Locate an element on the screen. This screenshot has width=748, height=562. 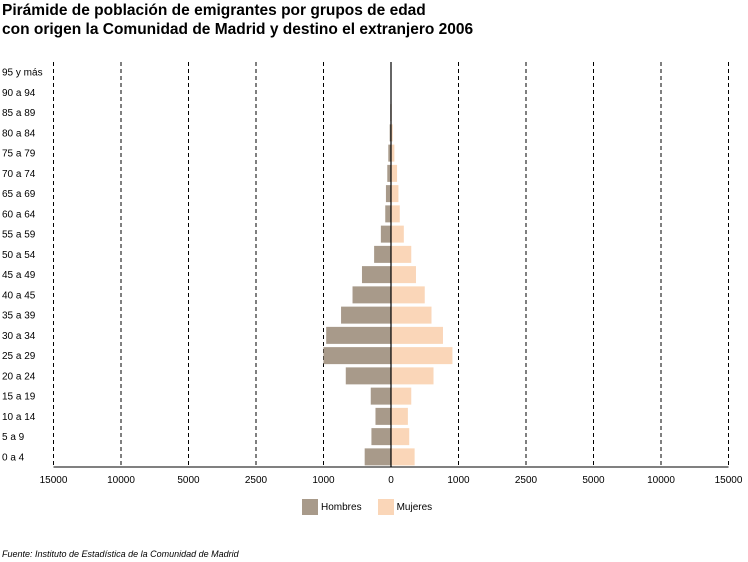
age-group-label: 30 a 34 is located at coordinates (19, 336).